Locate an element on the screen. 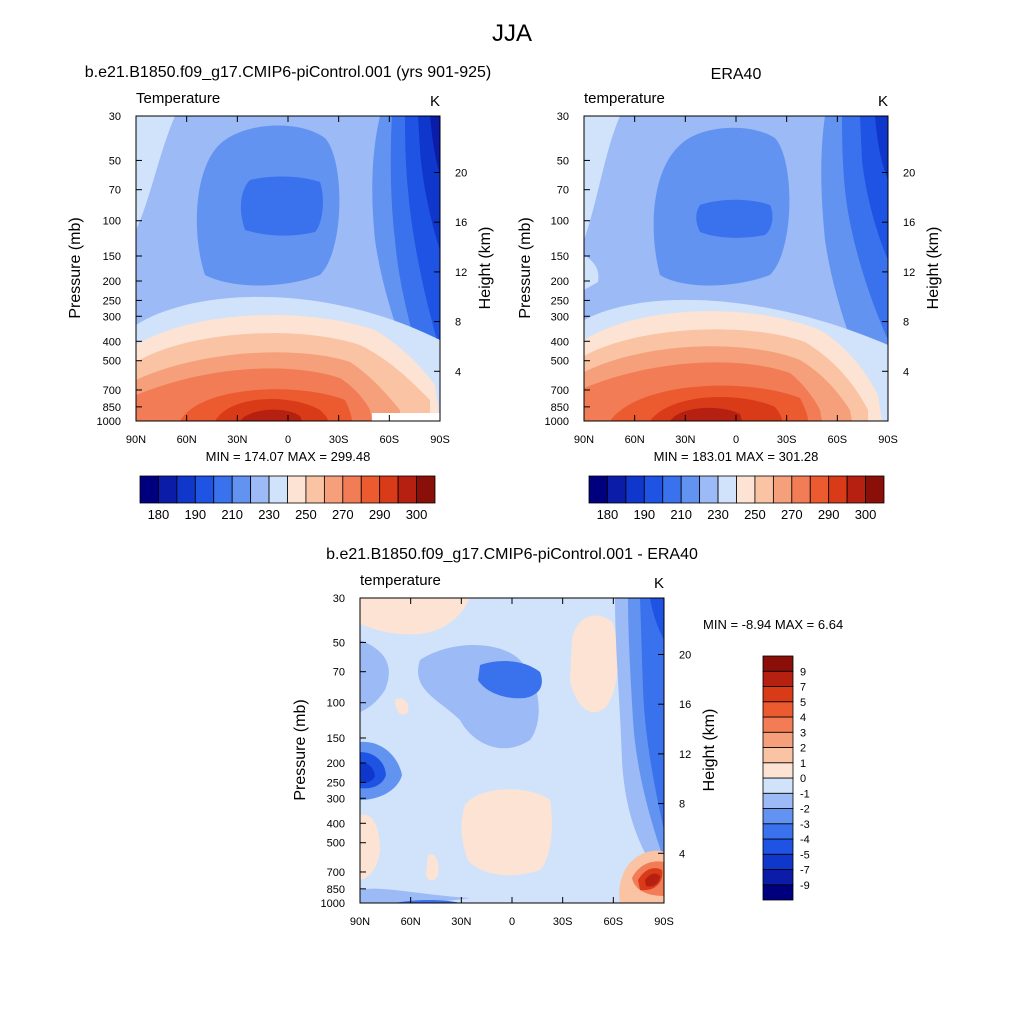  y-tick-label: 850 is located at coordinates (560, 408).